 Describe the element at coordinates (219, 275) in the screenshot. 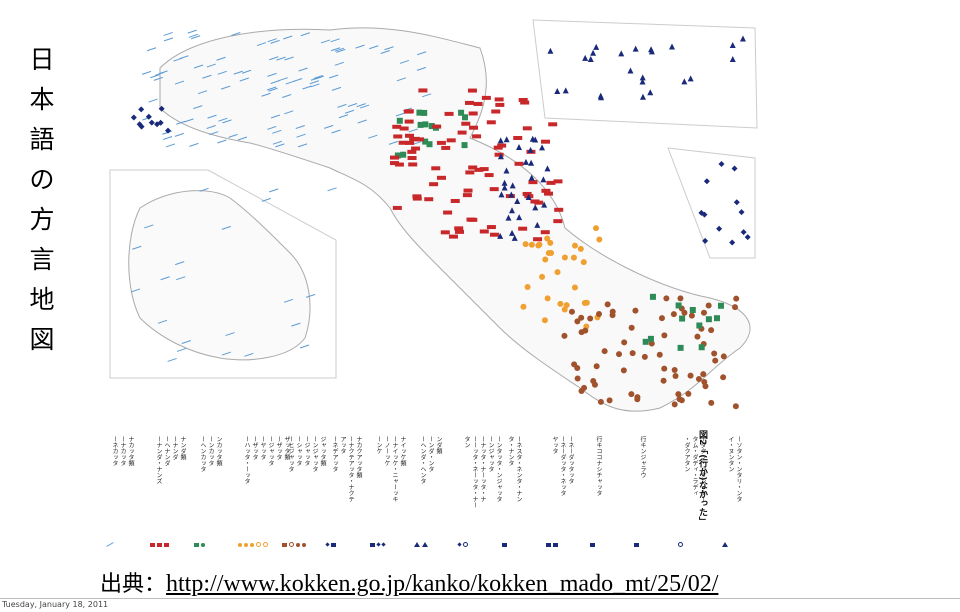

I see `hokkaido-inset-land` at that location.